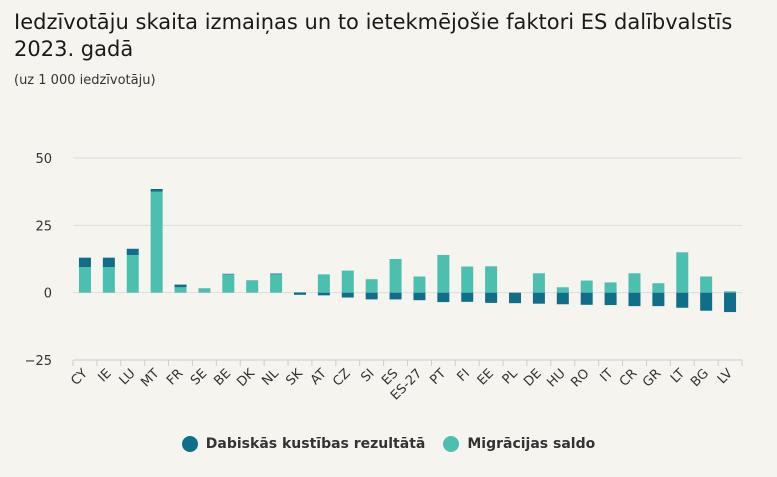  Describe the element at coordinates (43, 226) in the screenshot. I see `y-tick-label: 25` at that location.